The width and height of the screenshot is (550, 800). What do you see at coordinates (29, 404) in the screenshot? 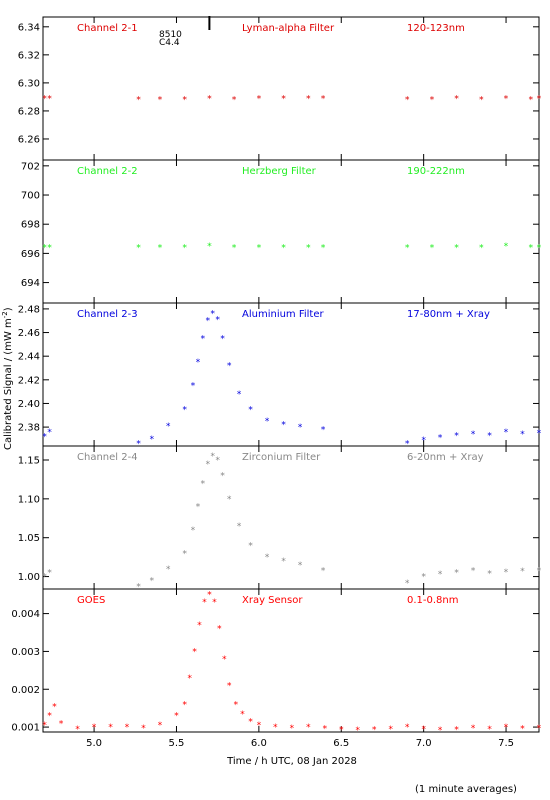
I see `y-tick-label: 2.40` at bounding box center [29, 404].